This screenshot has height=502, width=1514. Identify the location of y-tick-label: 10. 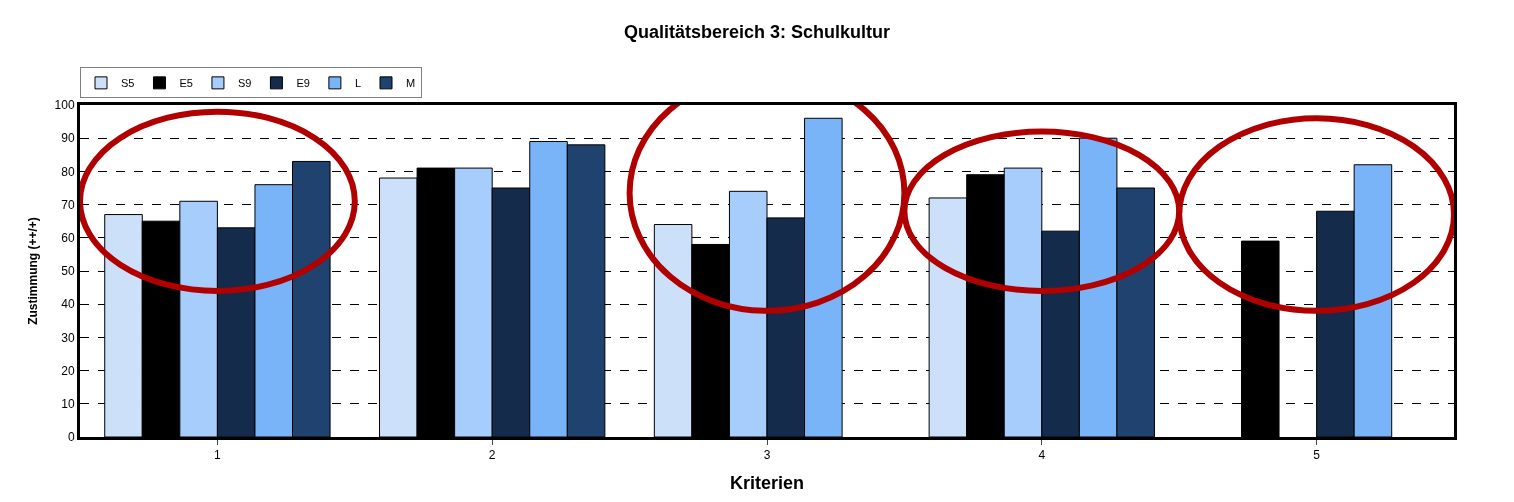
(68, 404).